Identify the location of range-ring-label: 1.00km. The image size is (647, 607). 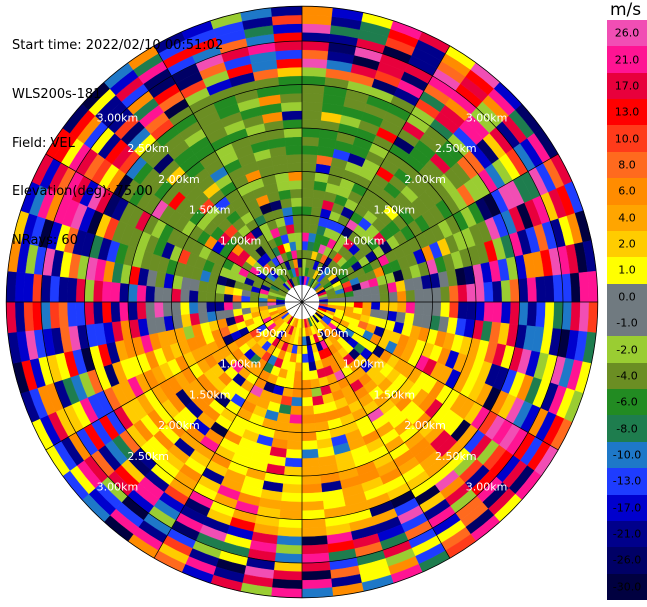
(364, 364).